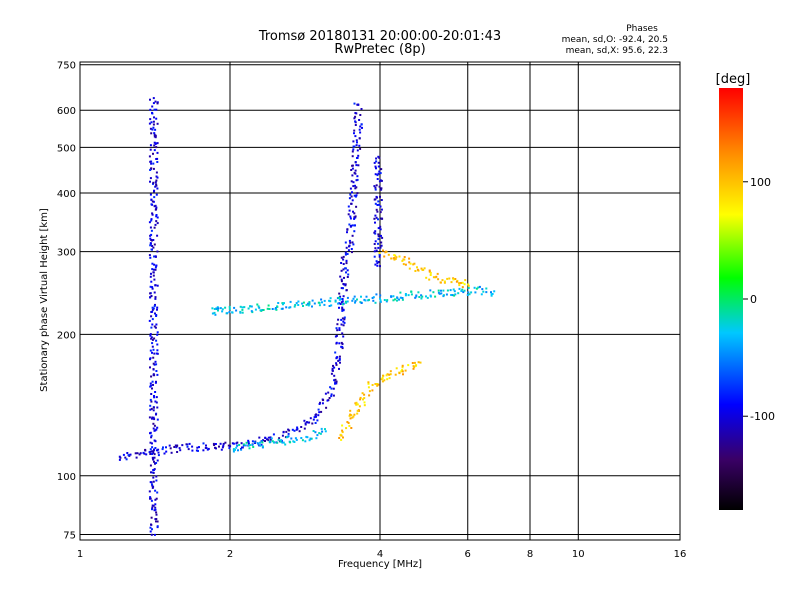  I want to click on phase-stats-o: mean, sd,O: -92.4, 20.5, so click(615, 40).